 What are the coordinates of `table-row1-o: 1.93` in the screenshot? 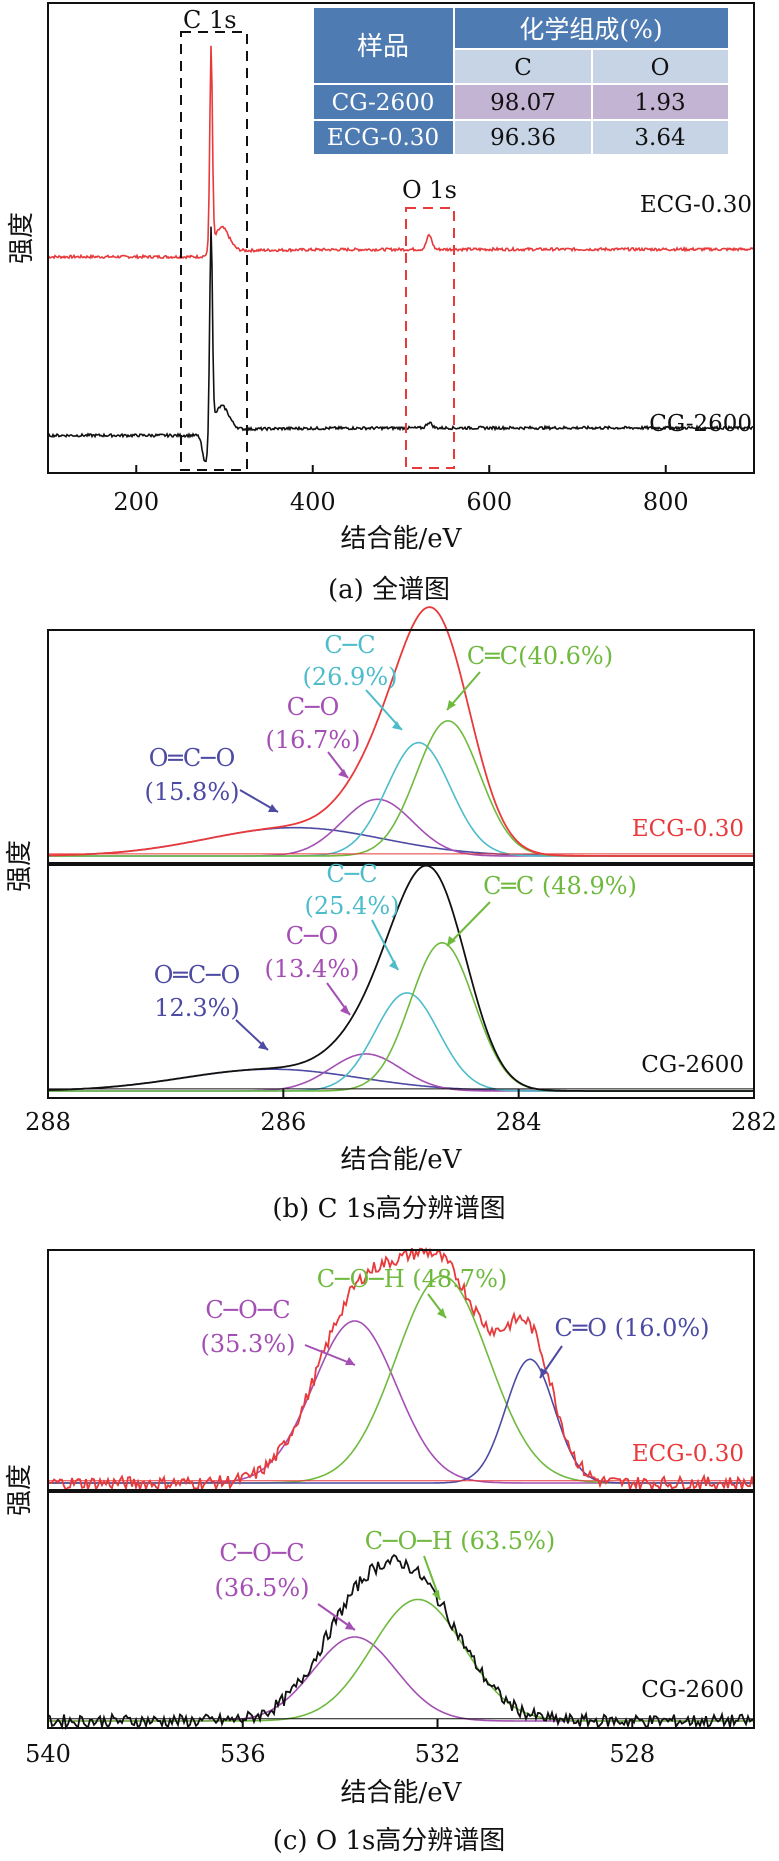 It's located at (659, 103).